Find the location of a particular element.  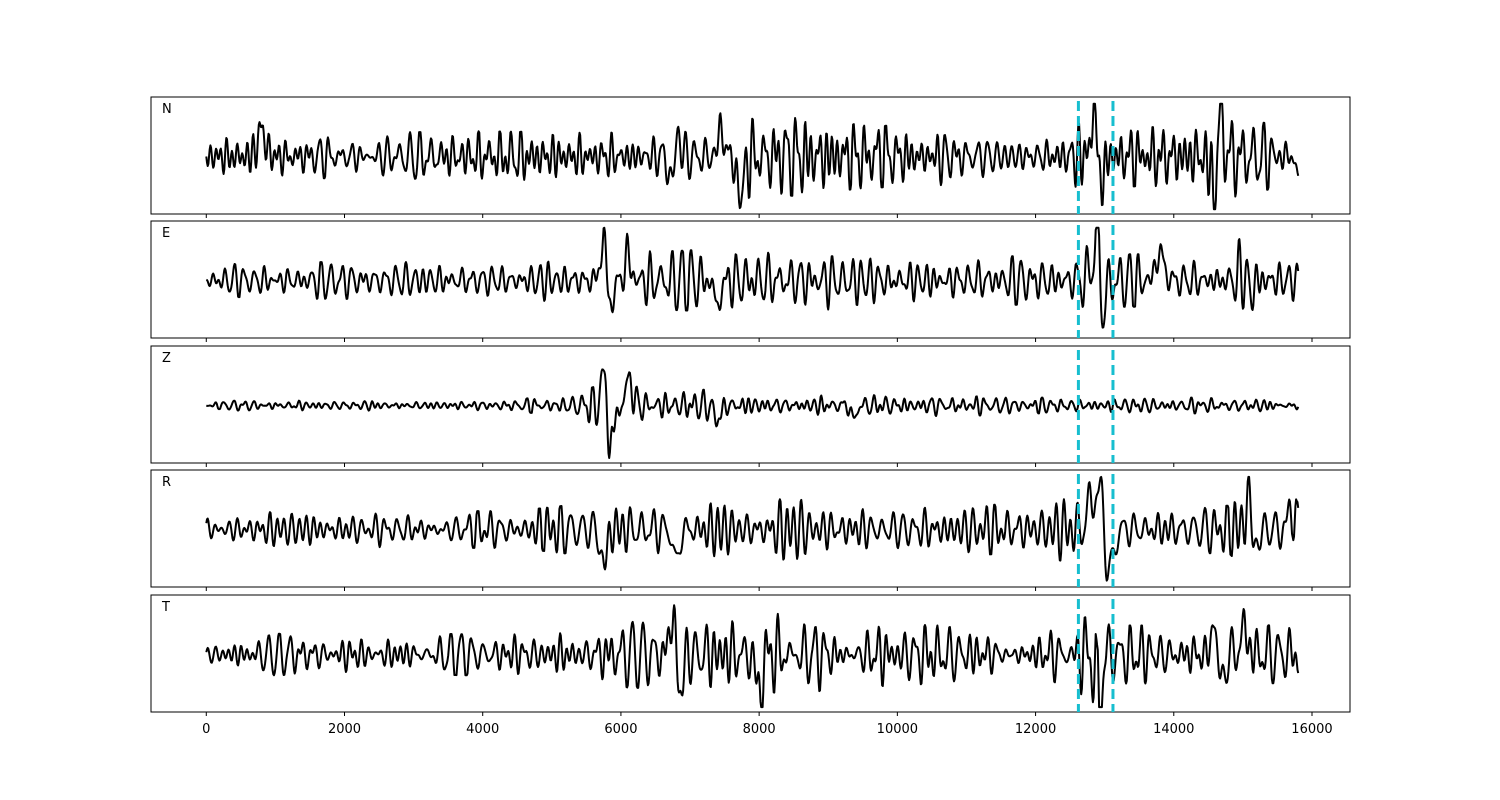

panel-t: T is located at coordinates (750, 655).